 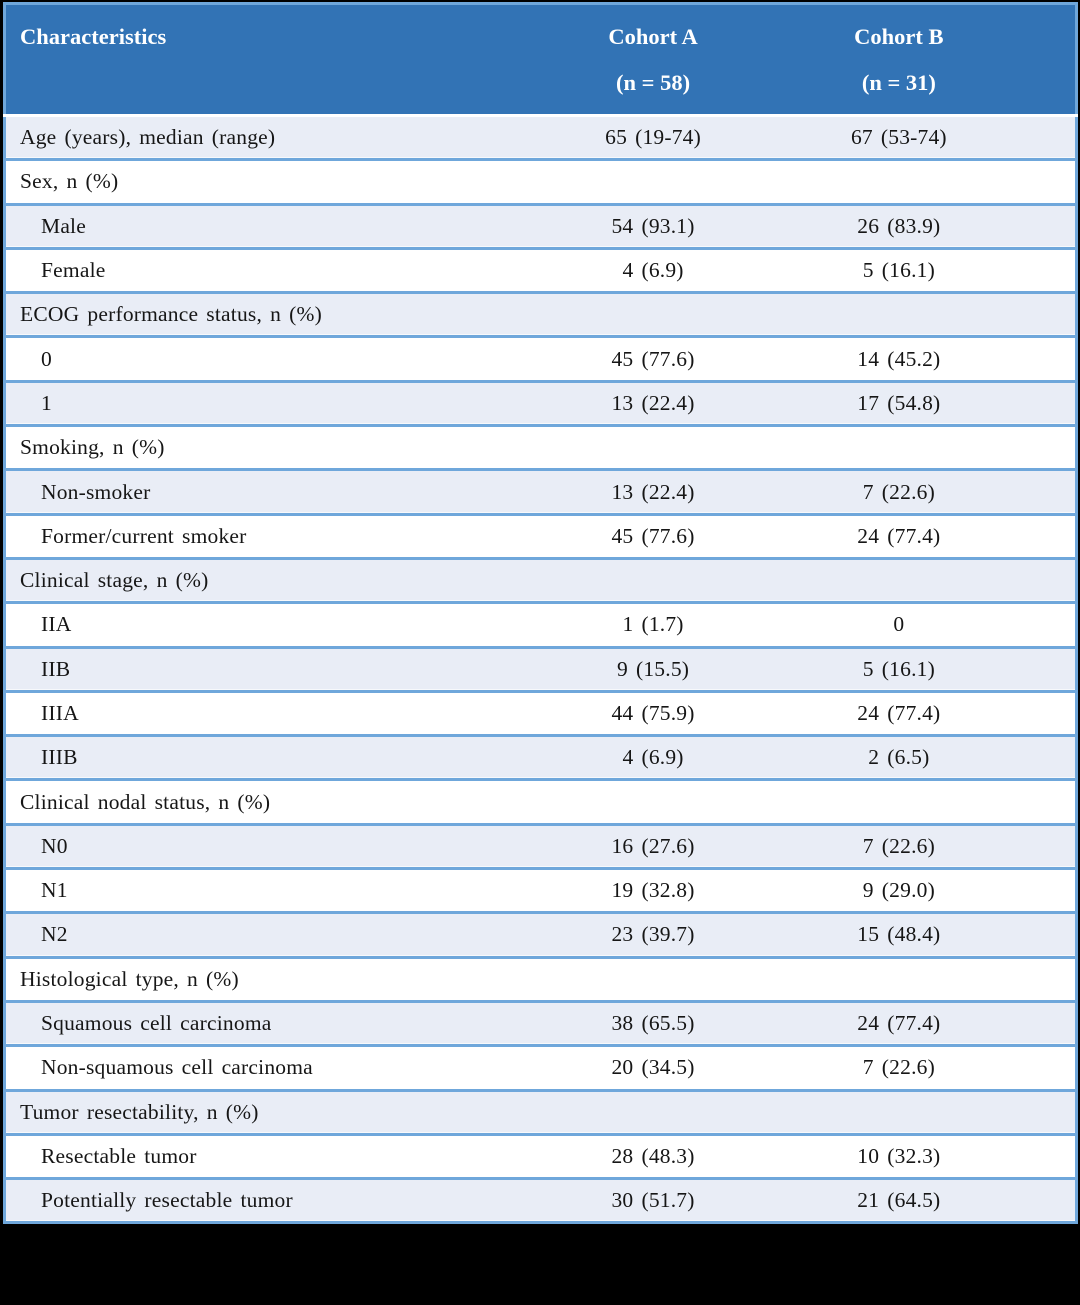 I want to click on table-row: N0 16 (27.6) 7 (22.6), so click(x=540, y=845).